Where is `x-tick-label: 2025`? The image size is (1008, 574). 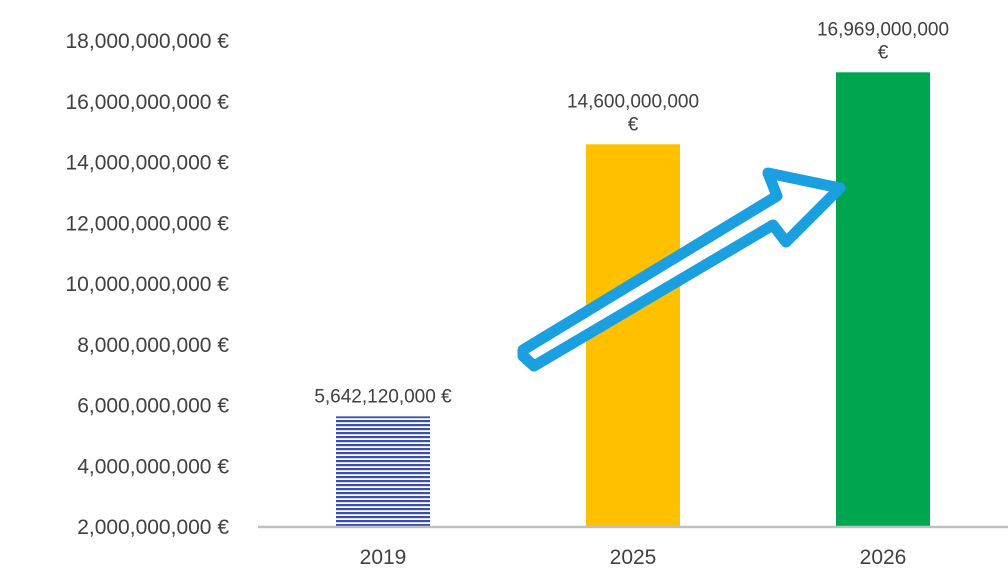
x-tick-label: 2025 is located at coordinates (633, 557).